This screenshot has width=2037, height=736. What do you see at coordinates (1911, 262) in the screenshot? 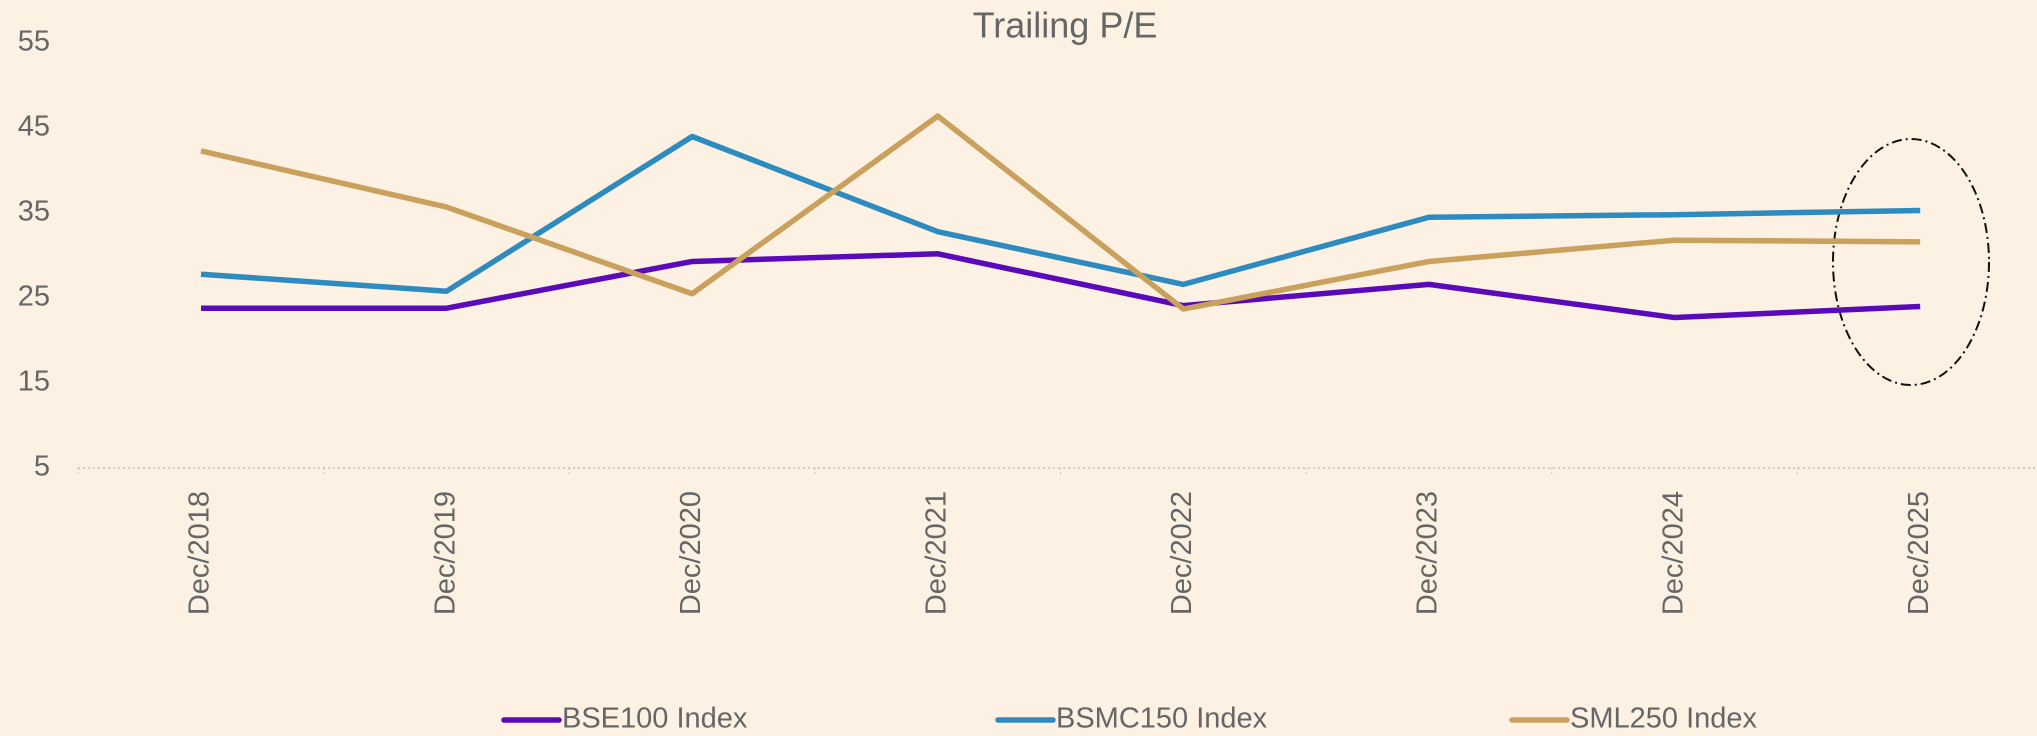
I see `annotation-ellipse` at bounding box center [1911, 262].